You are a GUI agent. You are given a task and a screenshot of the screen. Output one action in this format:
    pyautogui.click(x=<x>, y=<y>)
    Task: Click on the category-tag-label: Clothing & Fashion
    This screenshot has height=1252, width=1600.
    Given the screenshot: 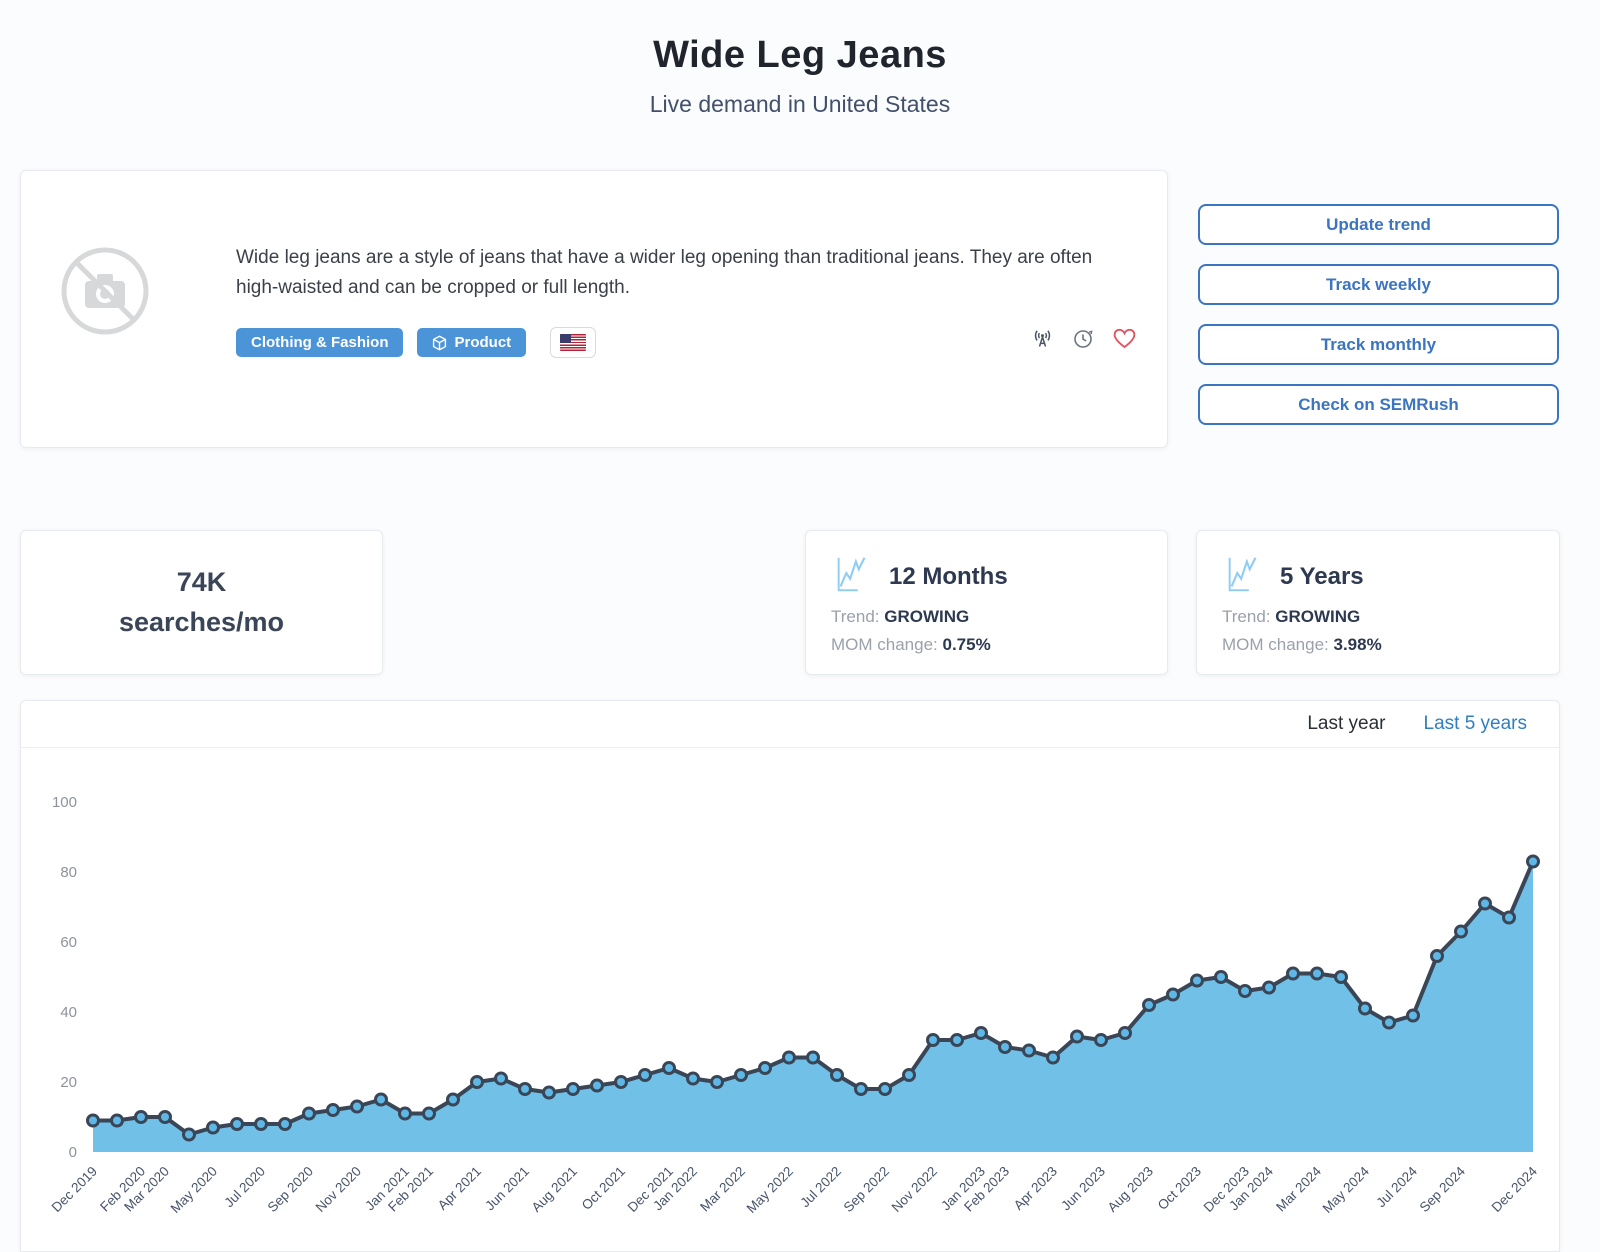 What is the action you would take?
    pyautogui.click(x=320, y=342)
    